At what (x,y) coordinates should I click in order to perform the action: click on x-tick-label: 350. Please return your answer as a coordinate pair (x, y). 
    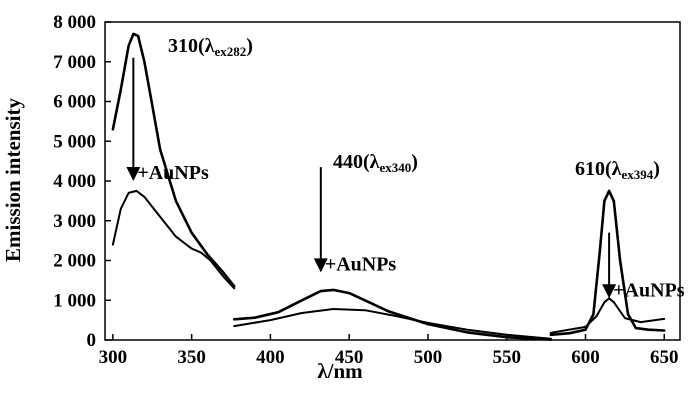
    Looking at the image, I should click on (191, 357).